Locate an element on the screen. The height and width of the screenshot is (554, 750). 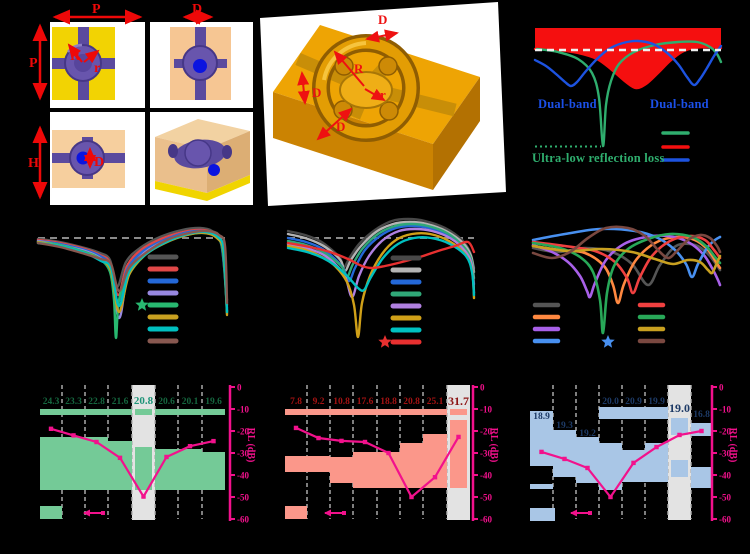
e-red is located at coordinates (381, 255).